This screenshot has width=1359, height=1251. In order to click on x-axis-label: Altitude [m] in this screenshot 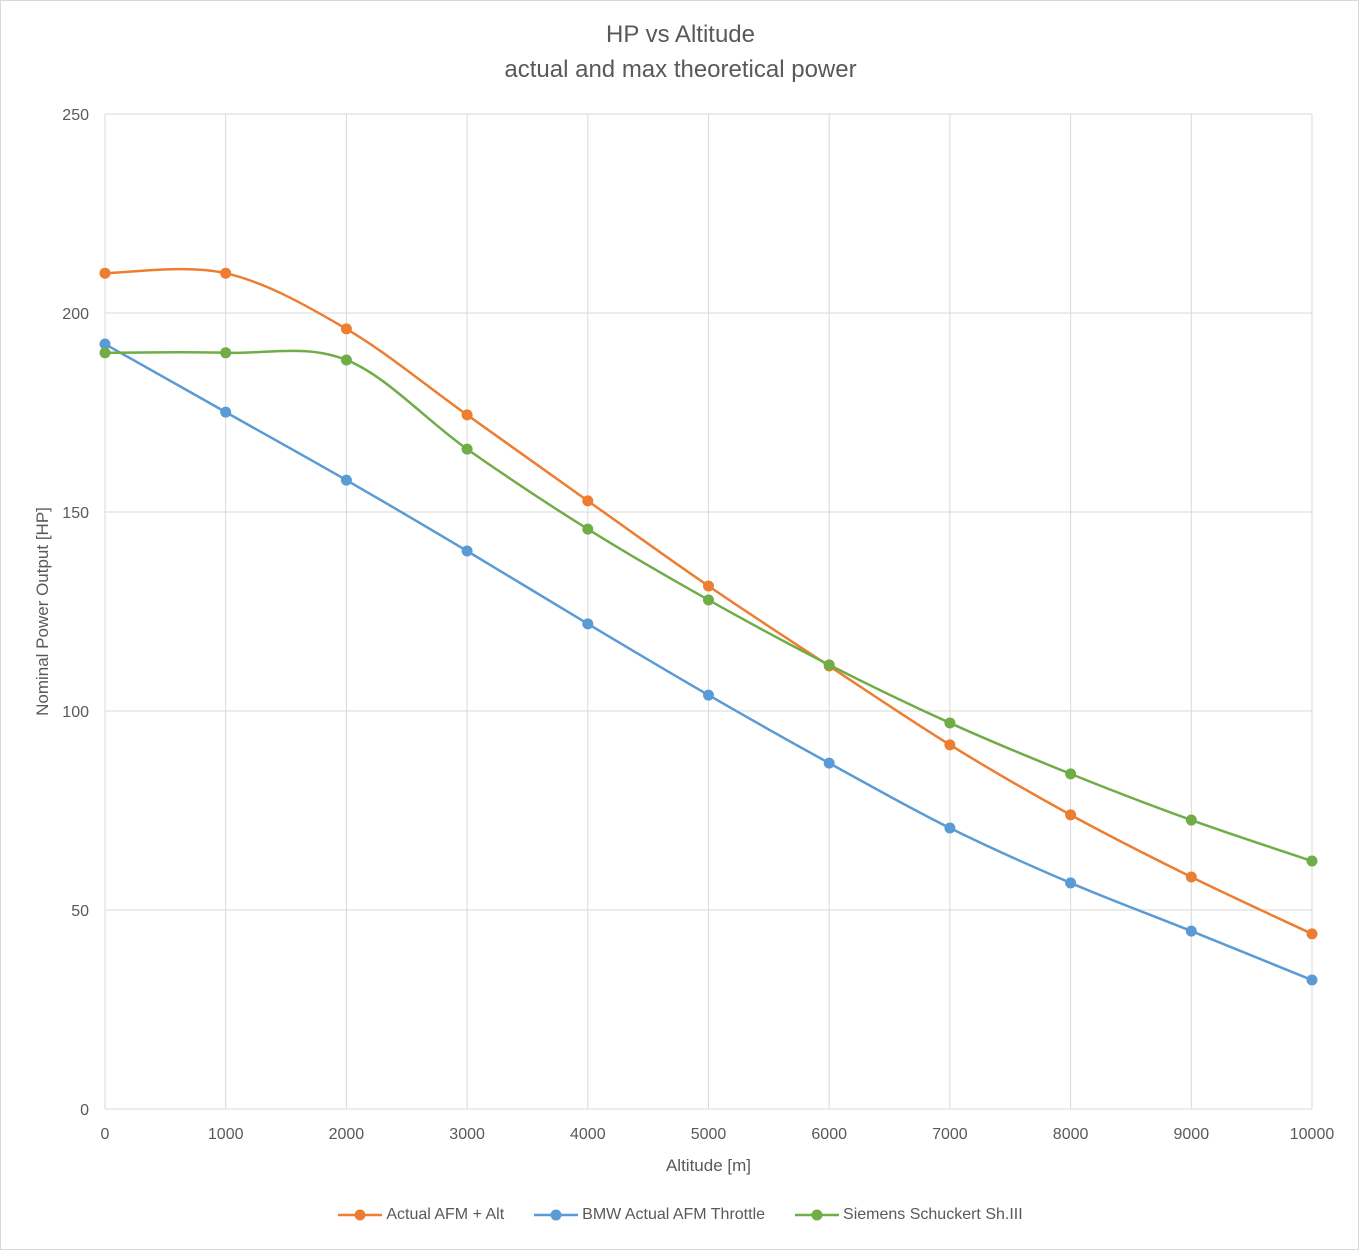, I will do `click(708, 1165)`.